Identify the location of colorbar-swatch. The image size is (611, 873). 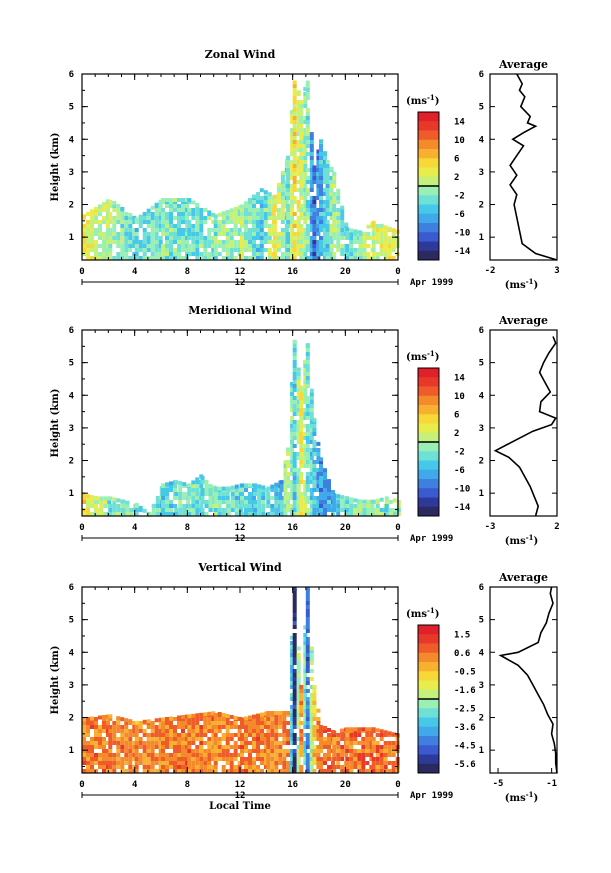
(428, 219).